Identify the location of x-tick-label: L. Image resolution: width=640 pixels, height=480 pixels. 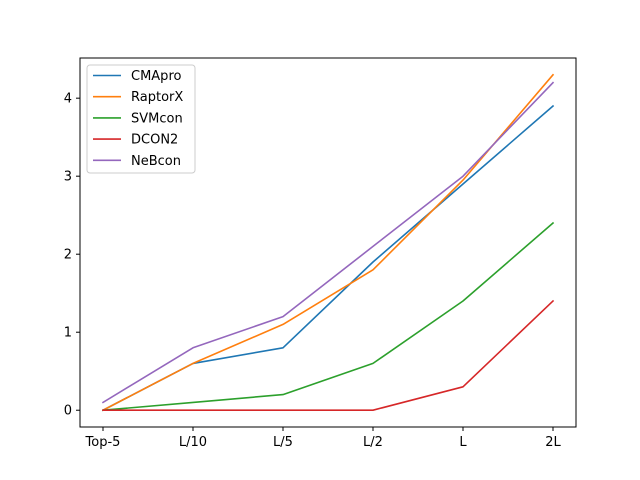
(463, 442).